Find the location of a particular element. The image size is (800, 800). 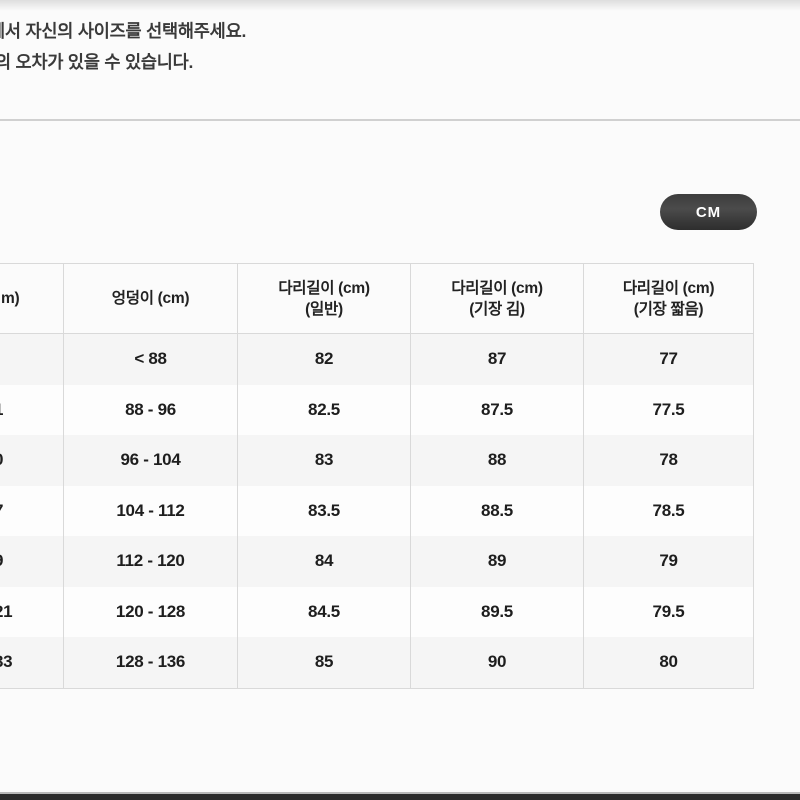

waist-cell-fragment: 0 is located at coordinates (31, 460).